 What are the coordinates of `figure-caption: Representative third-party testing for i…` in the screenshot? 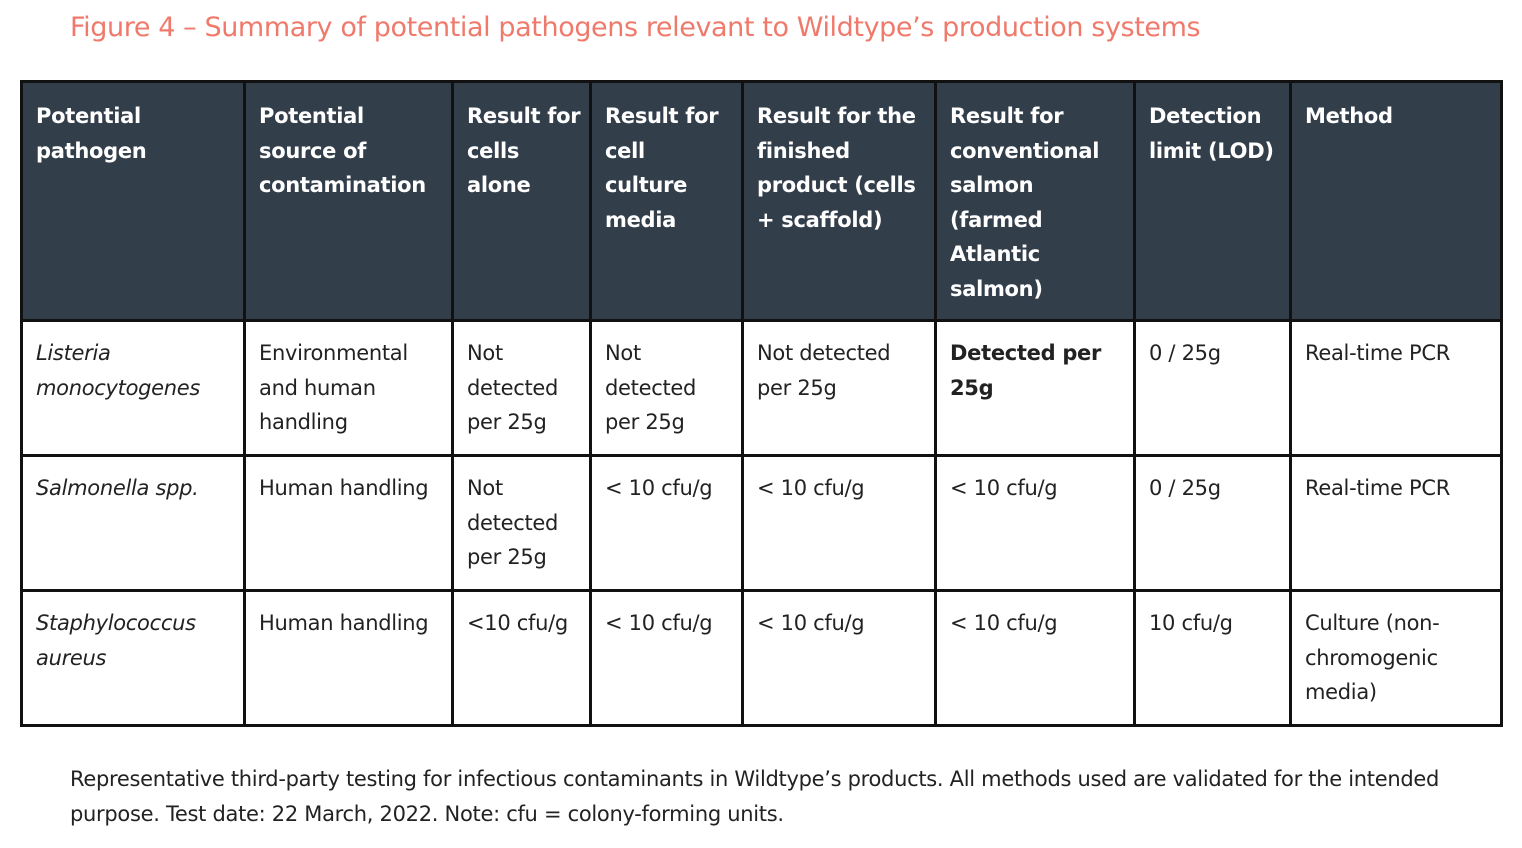 It's located at (755, 796).